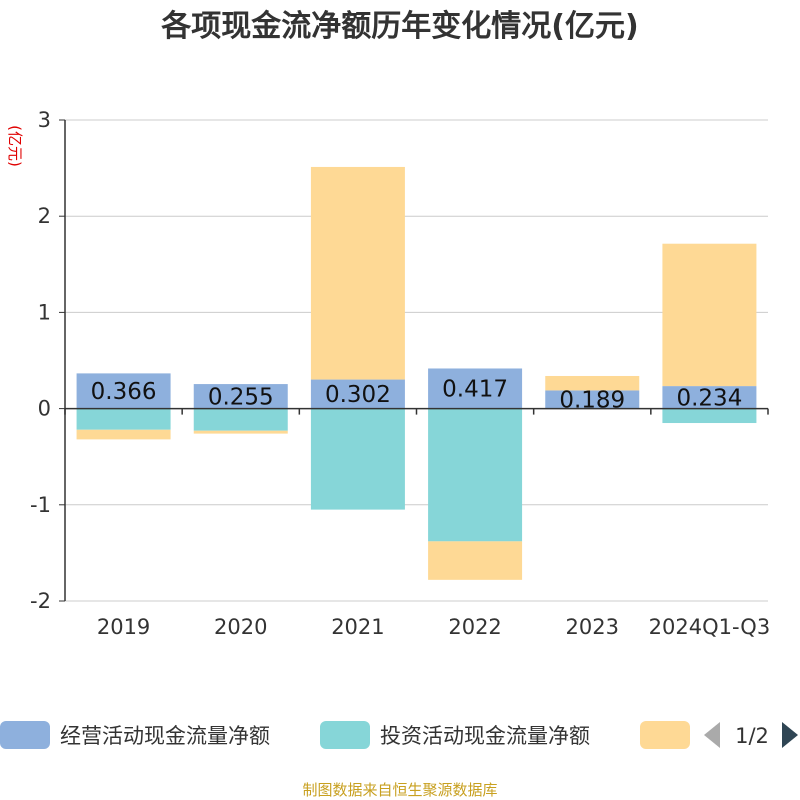  I want to click on bar-series1-2021, so click(357, 394).